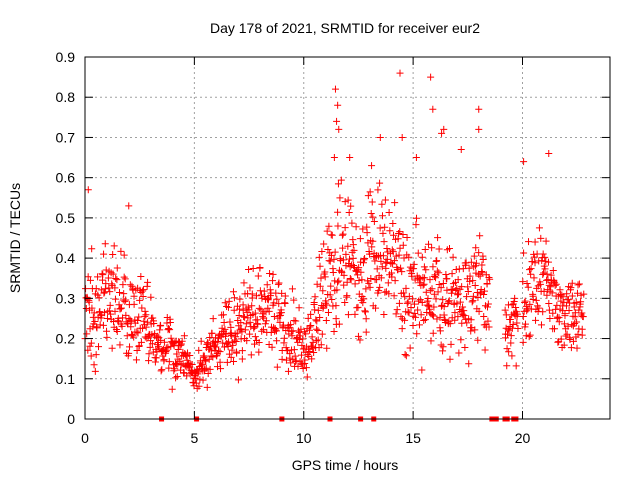 This screenshot has height=480, width=640. I want to click on x-tick-label: 5, so click(194, 438).